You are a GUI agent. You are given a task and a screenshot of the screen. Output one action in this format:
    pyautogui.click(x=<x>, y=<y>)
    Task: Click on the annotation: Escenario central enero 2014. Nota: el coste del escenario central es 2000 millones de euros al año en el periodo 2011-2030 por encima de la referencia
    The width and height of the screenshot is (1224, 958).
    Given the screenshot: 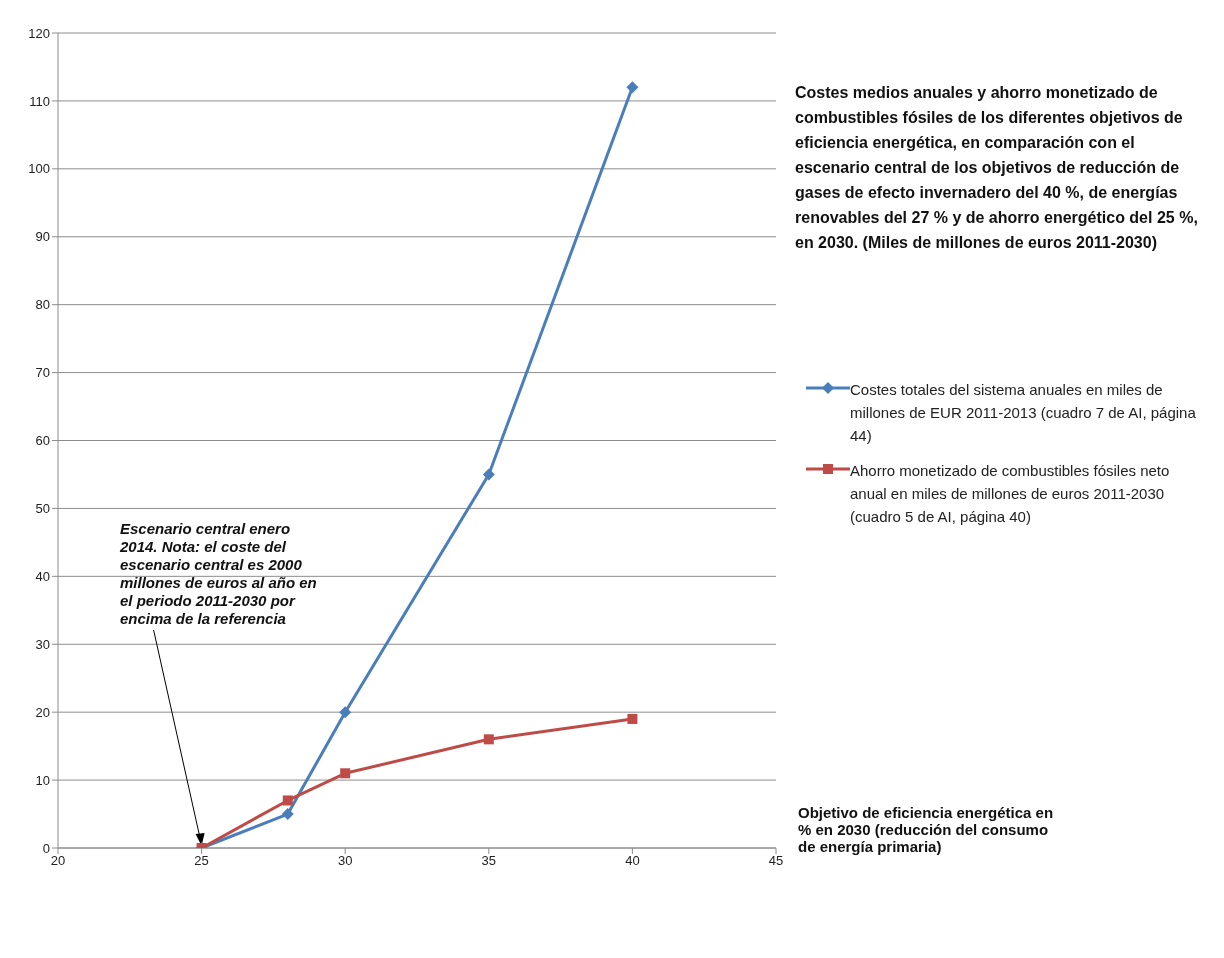 What is the action you would take?
    pyautogui.click(x=219, y=574)
    